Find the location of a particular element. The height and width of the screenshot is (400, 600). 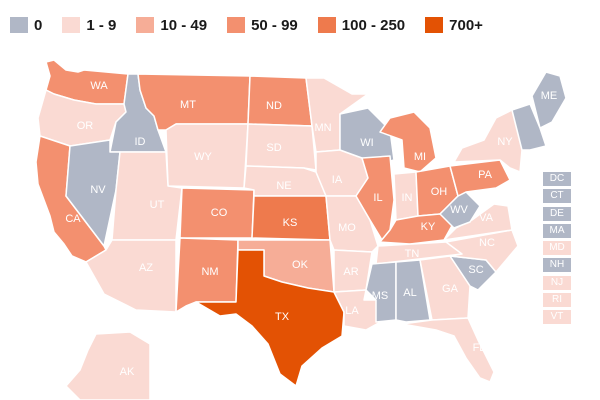

legend-item-10-49: 10 - 49 is located at coordinates (171, 25).